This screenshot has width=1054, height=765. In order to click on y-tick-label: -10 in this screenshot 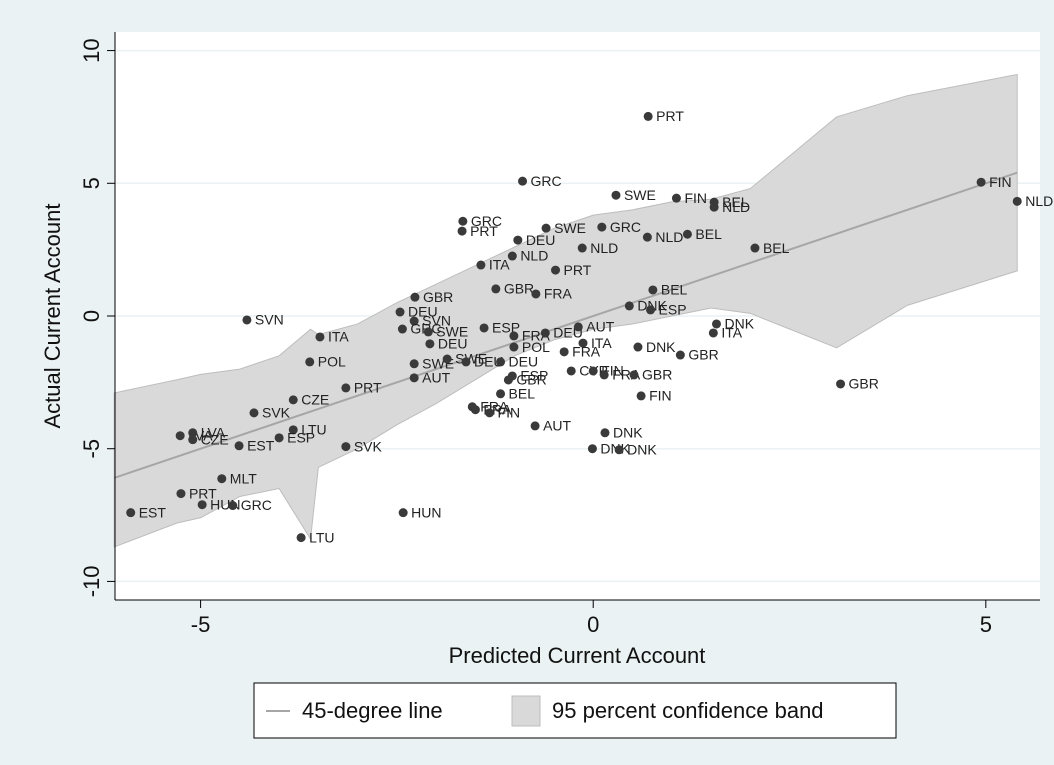, I will do `click(91, 582)`.